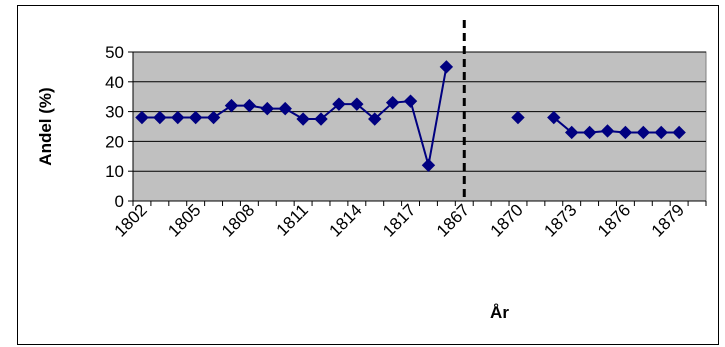 The width and height of the screenshot is (725, 347). Describe the element at coordinates (345, 220) in the screenshot. I see `x-tick-label: 1814` at that location.